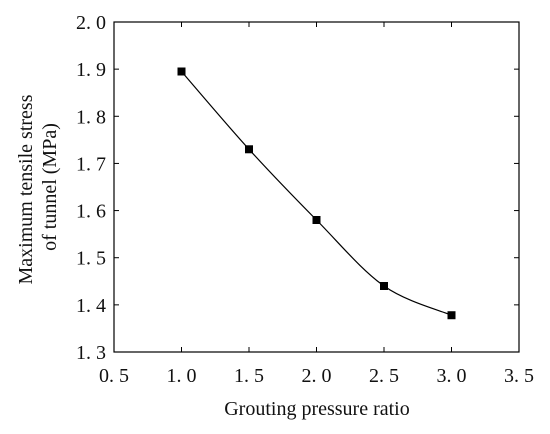 The height and width of the screenshot is (434, 550). Describe the element at coordinates (519, 376) in the screenshot. I see `x-tick-label: 3. 5` at that location.